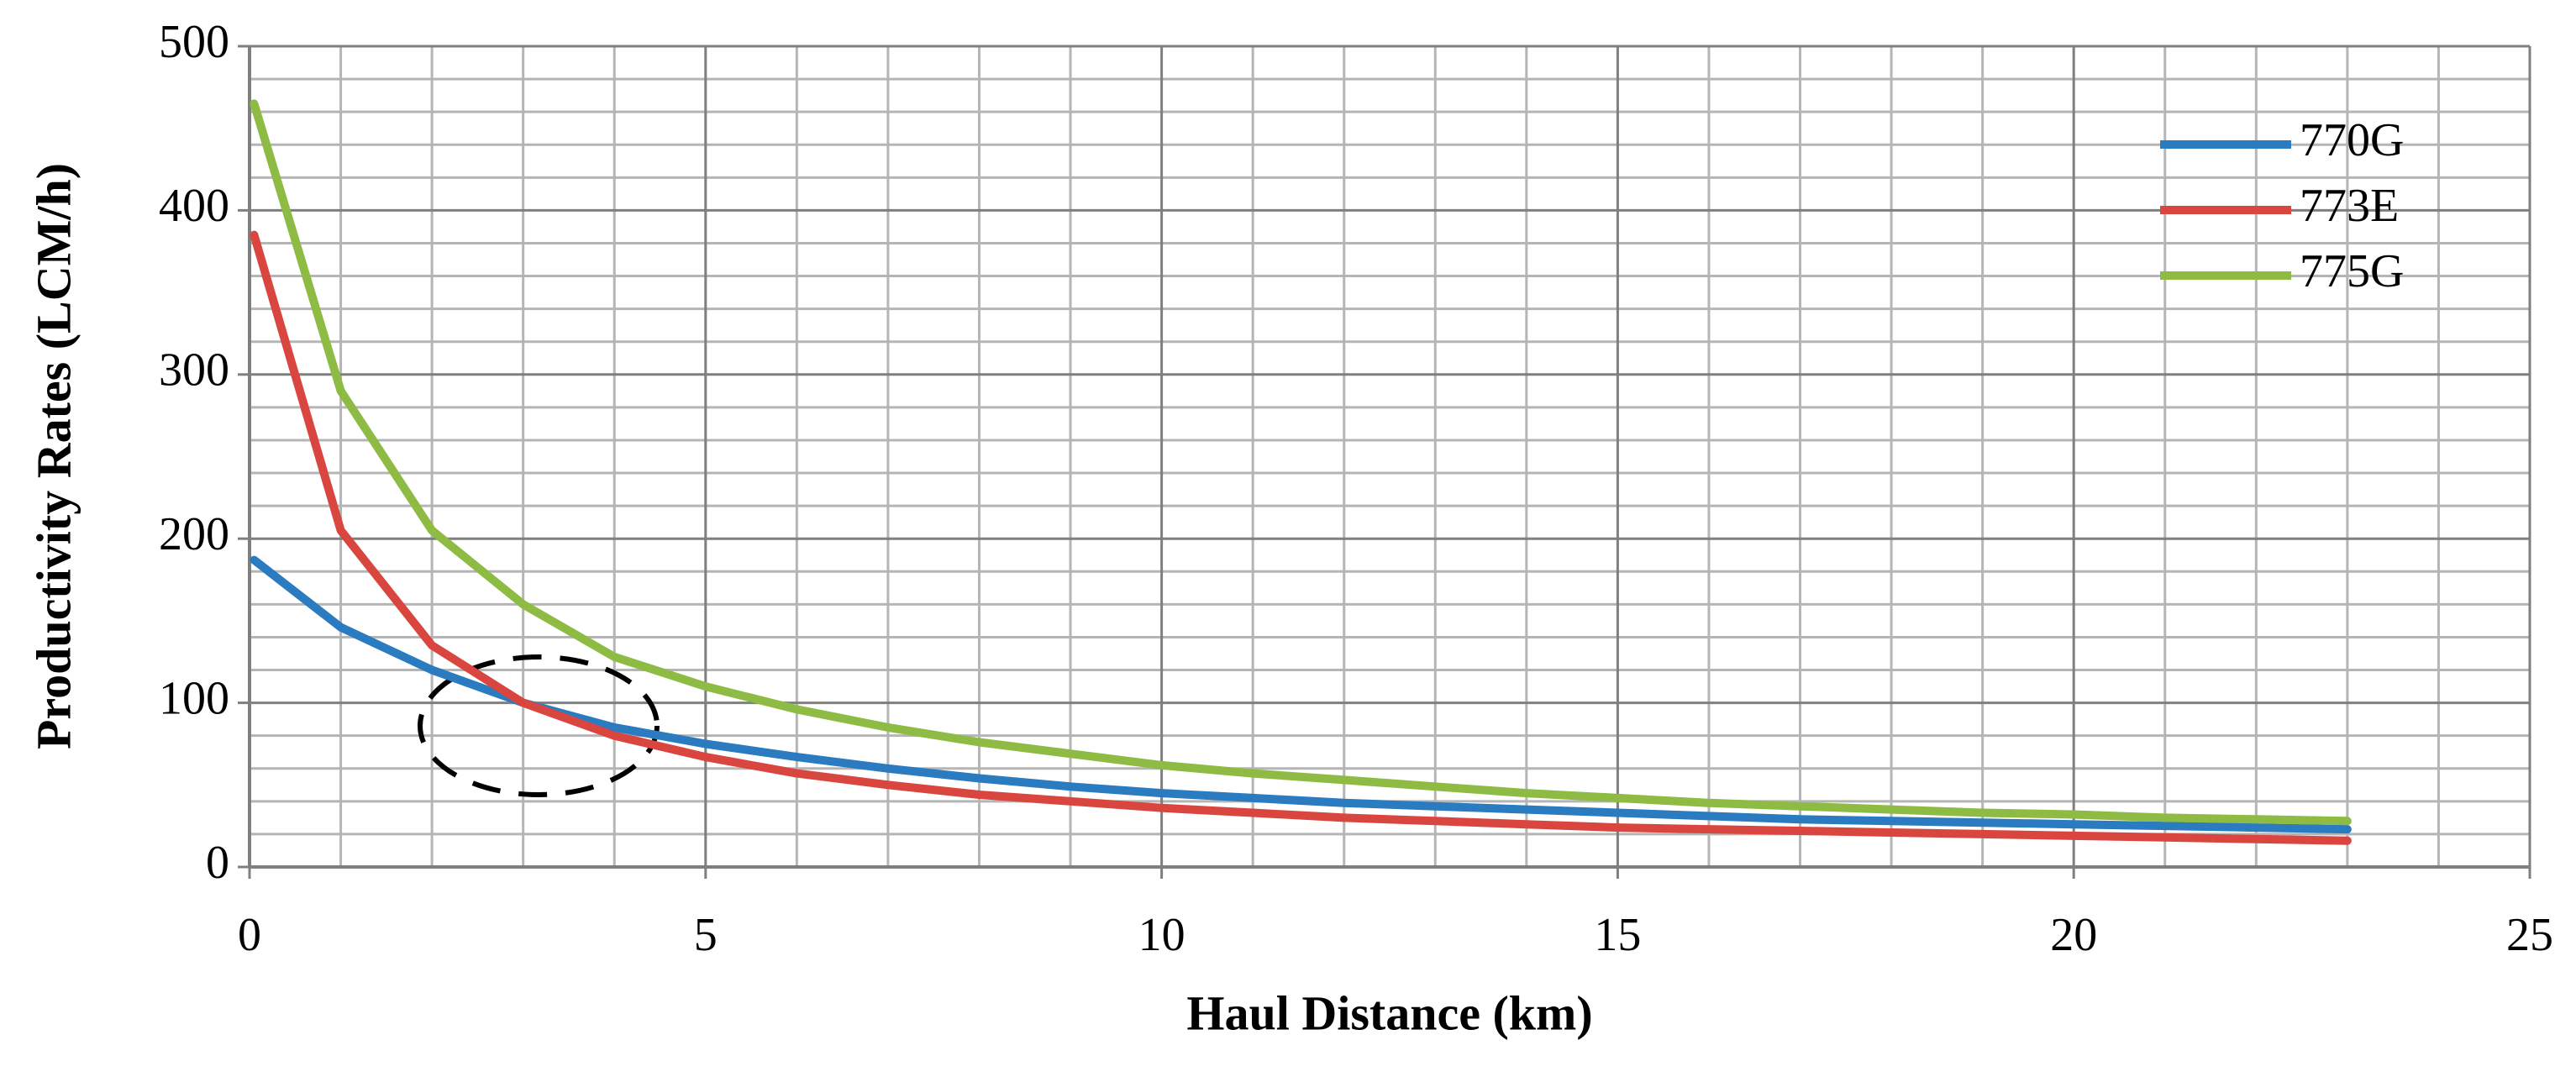  I want to click on x-tick-label: 25, so click(2529, 935).